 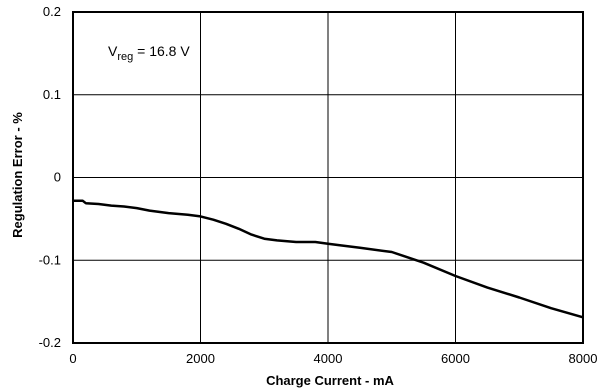 I want to click on y-tick-label: -0.2, so click(x=50, y=342).